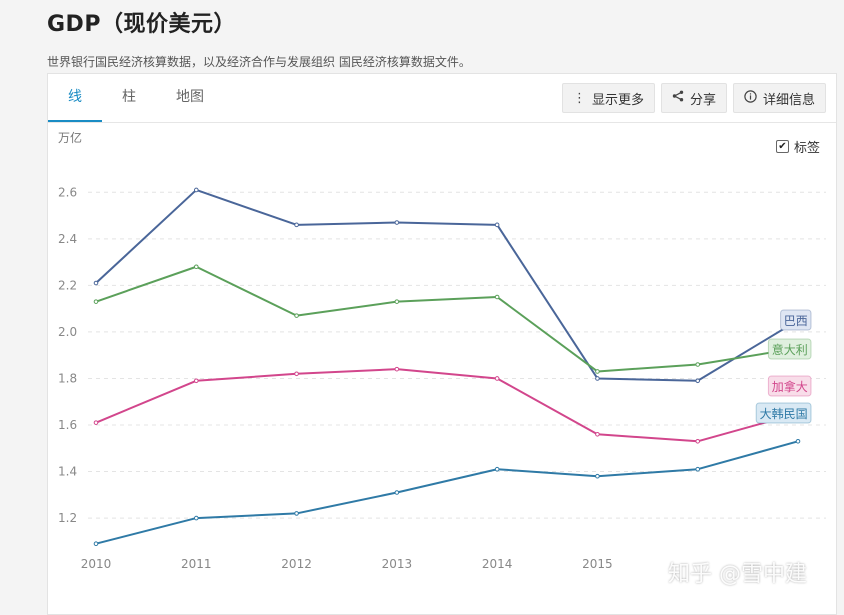 The height and width of the screenshot is (615, 844). I want to click on series-label: 大韩民国, so click(784, 413).